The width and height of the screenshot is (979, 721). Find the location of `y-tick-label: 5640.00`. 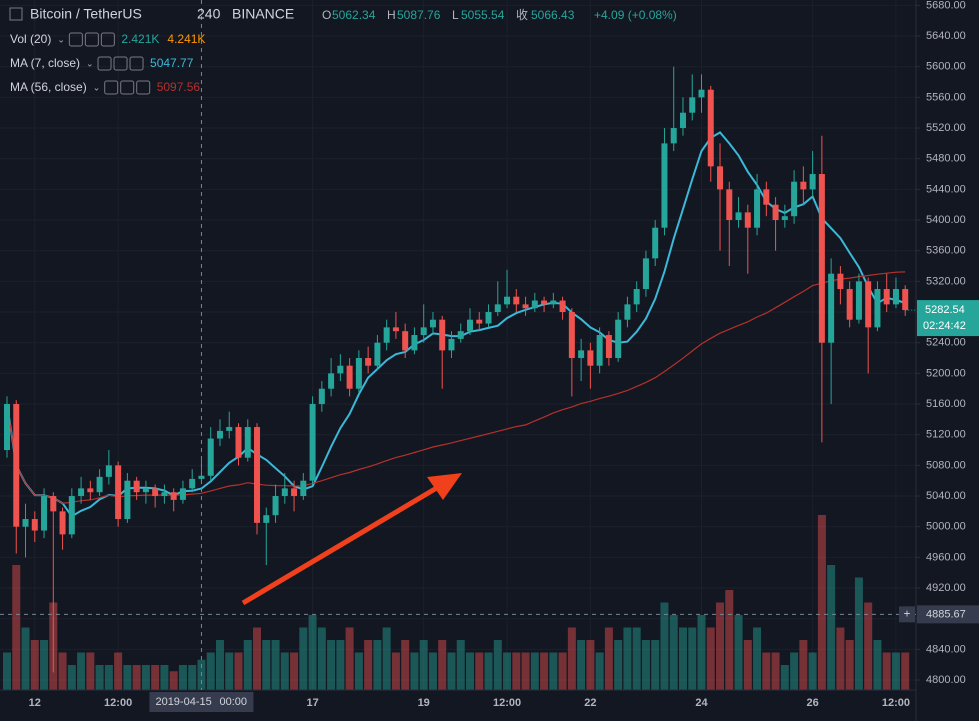

y-tick-label: 5640.00 is located at coordinates (946, 36).